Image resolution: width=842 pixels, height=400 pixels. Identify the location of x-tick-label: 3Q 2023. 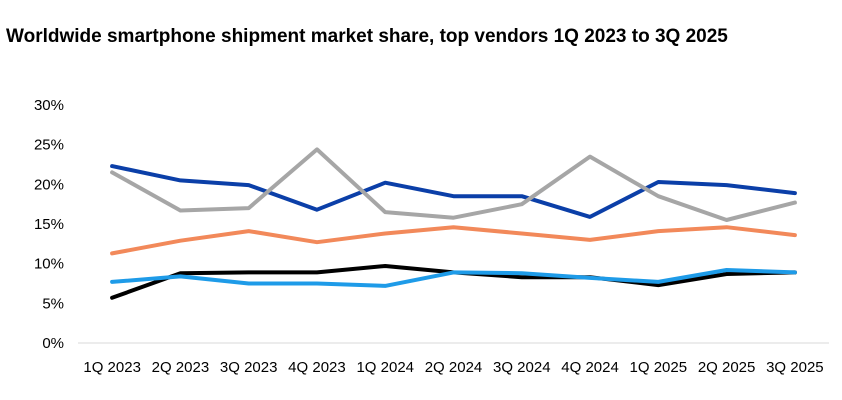
(249, 367).